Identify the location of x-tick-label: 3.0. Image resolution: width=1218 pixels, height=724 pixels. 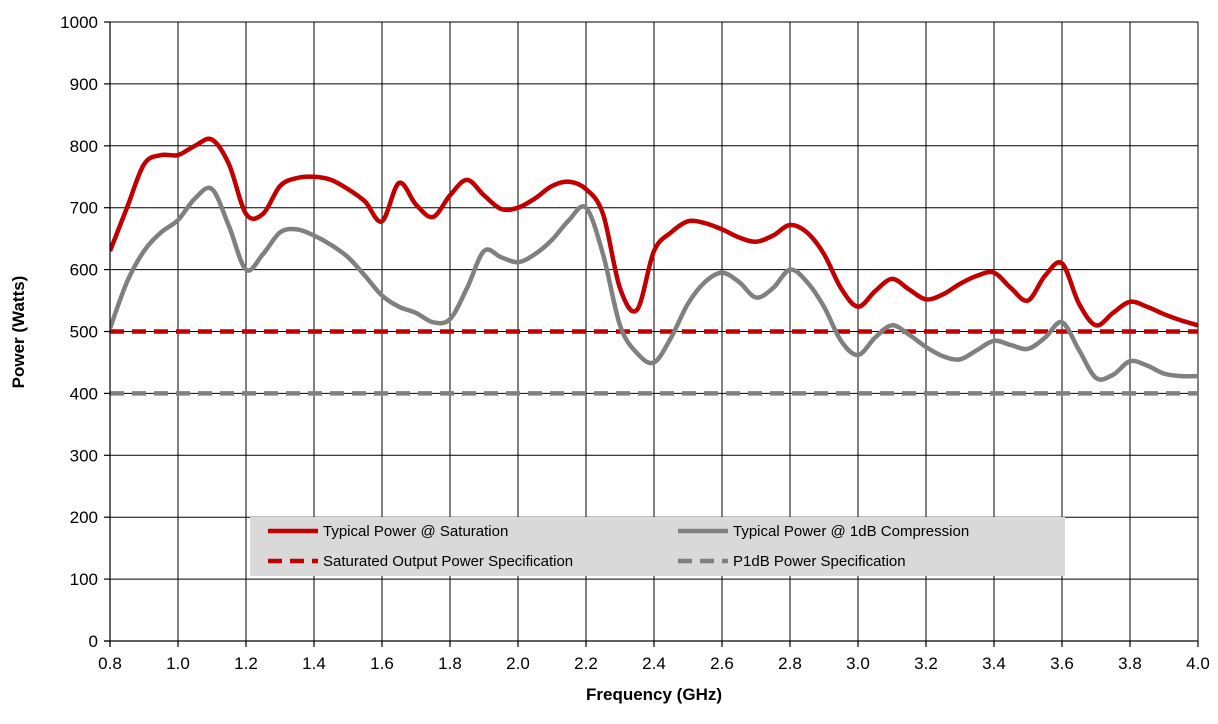
(858, 663).